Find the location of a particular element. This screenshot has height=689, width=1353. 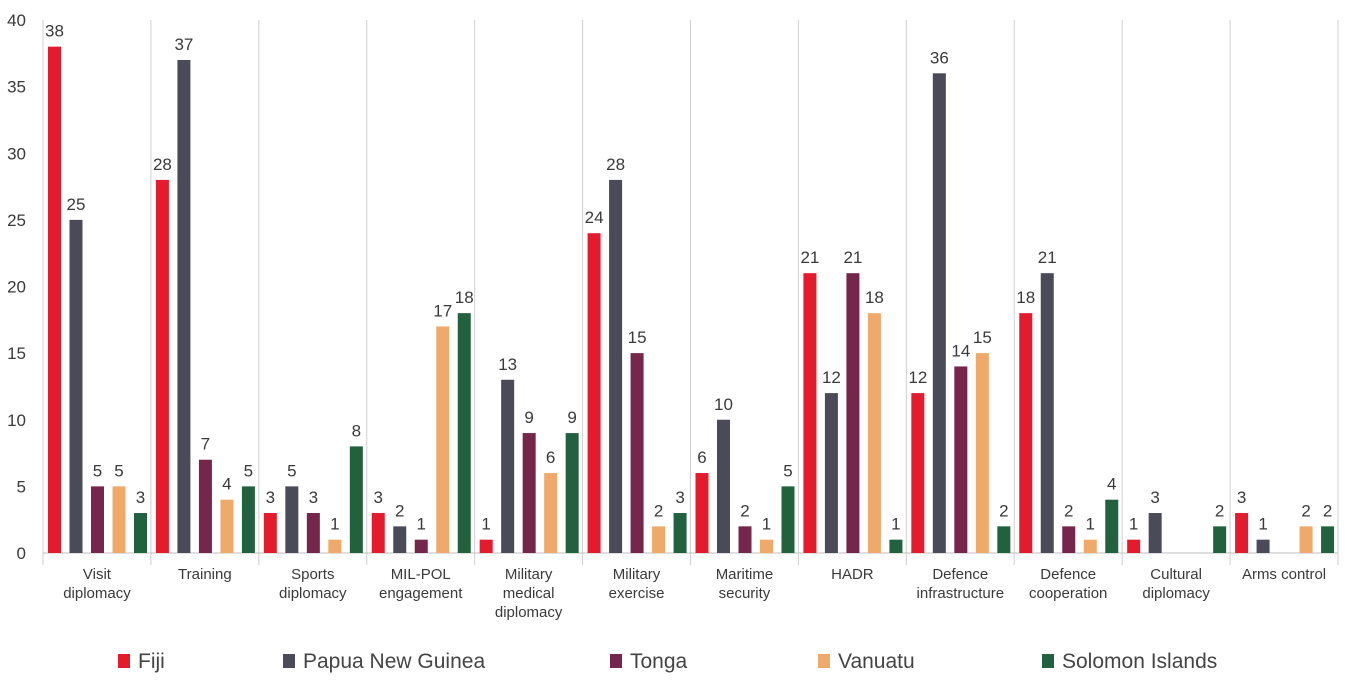

category-label: Training is located at coordinates (205, 574).